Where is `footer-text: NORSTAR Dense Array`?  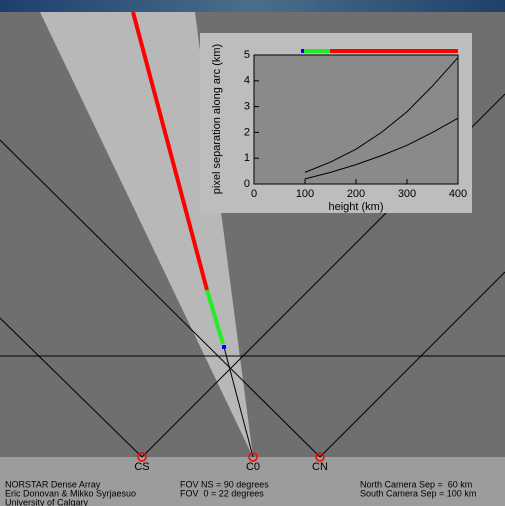
footer-text: NORSTAR Dense Array is located at coordinates (53, 484).